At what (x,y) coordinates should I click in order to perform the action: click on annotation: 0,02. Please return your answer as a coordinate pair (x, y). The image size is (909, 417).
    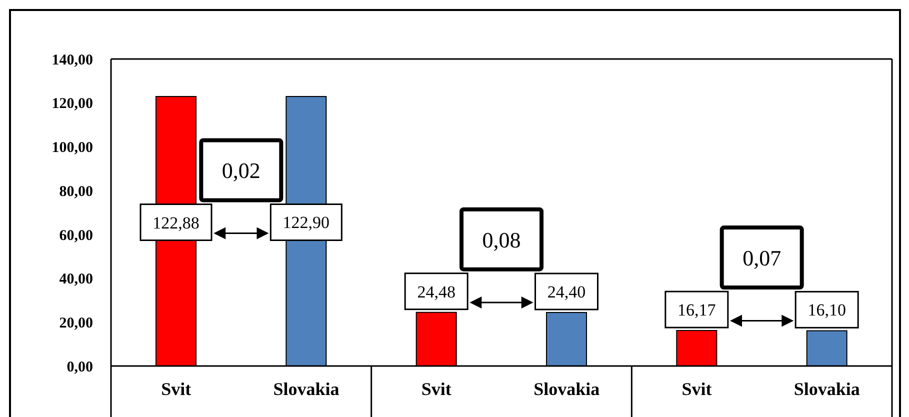
    Looking at the image, I should click on (241, 170).